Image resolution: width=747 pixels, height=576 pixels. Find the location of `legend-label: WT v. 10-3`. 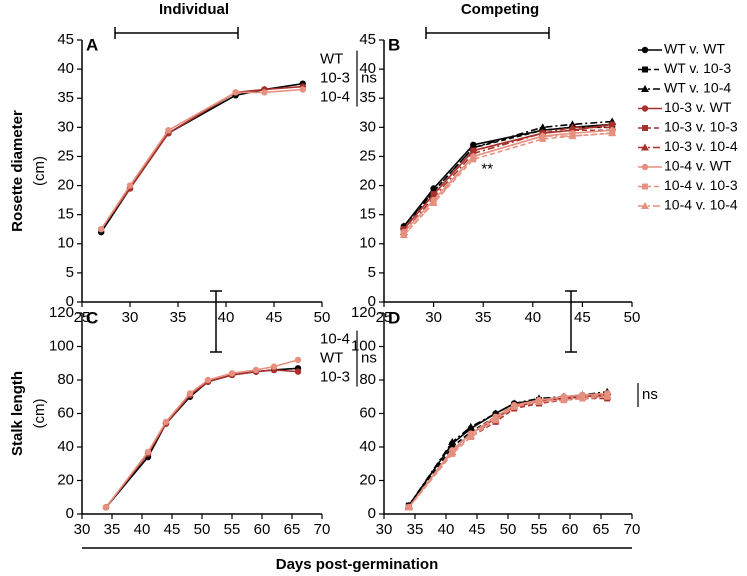

legend-label: WT v. 10-3 is located at coordinates (697, 68).